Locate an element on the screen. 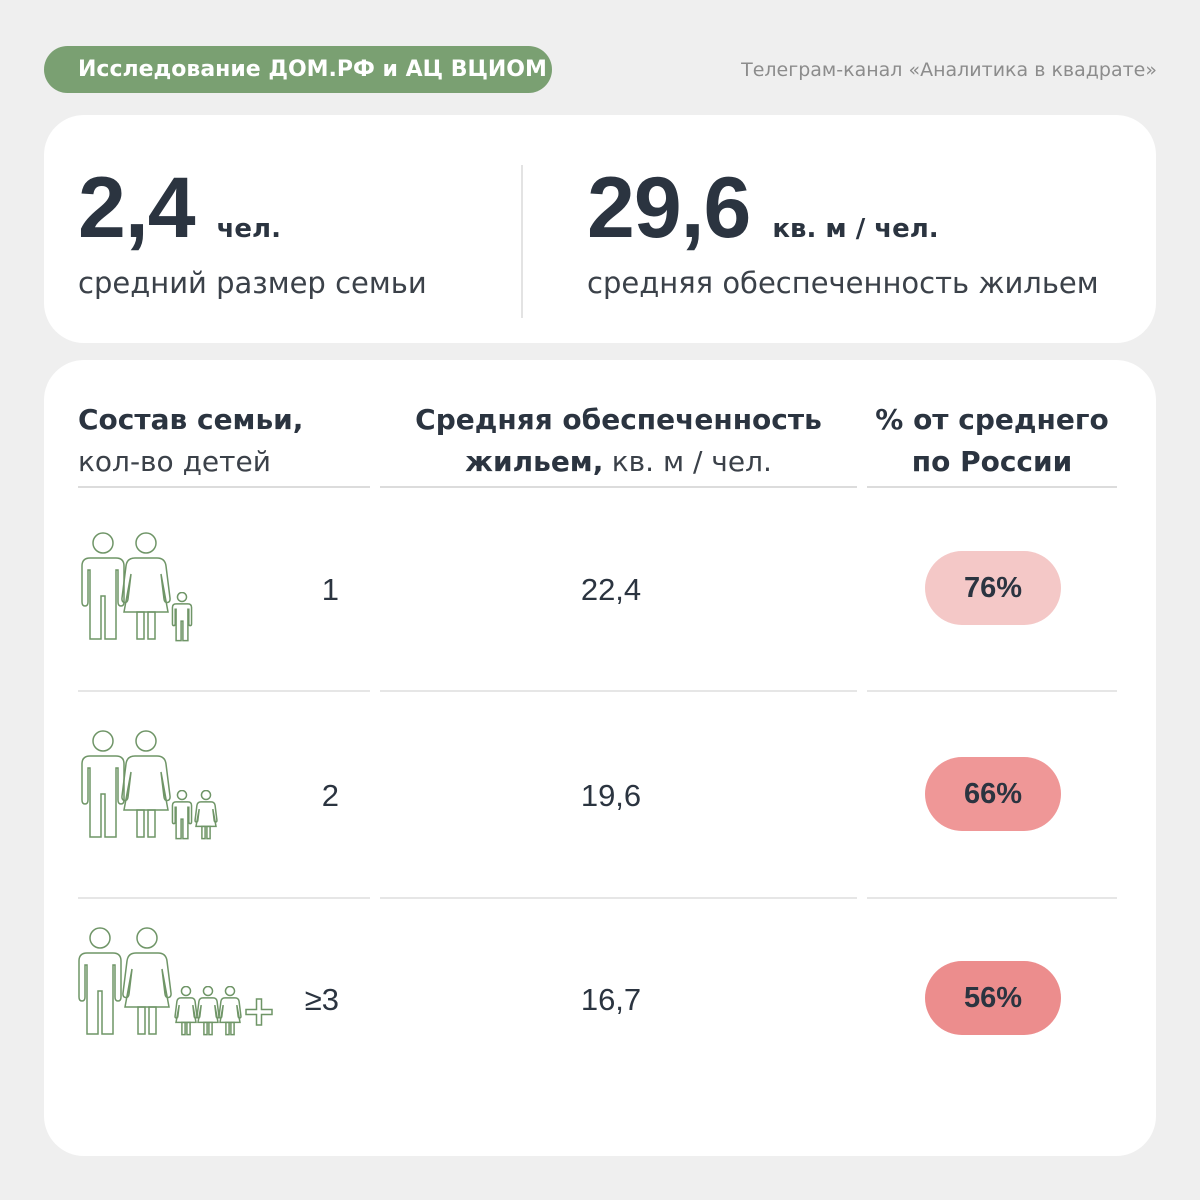 The height and width of the screenshot is (1200, 1200). stat-value: 29,6 is located at coordinates (669, 208).